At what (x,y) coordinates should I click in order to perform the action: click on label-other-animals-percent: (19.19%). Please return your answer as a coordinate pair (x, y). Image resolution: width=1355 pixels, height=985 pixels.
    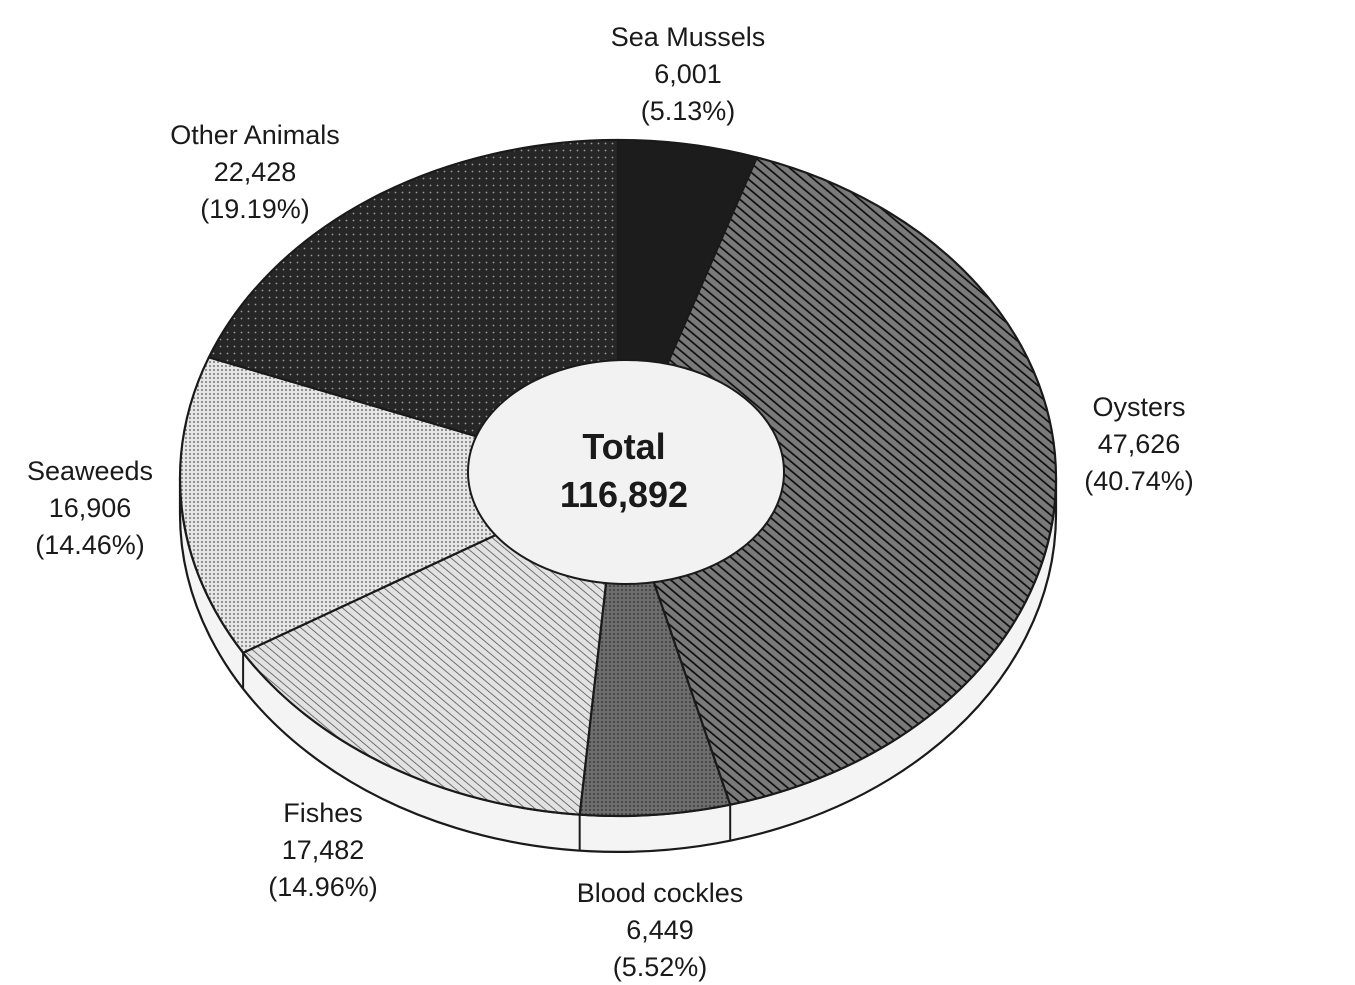
    Looking at the image, I should click on (255, 209).